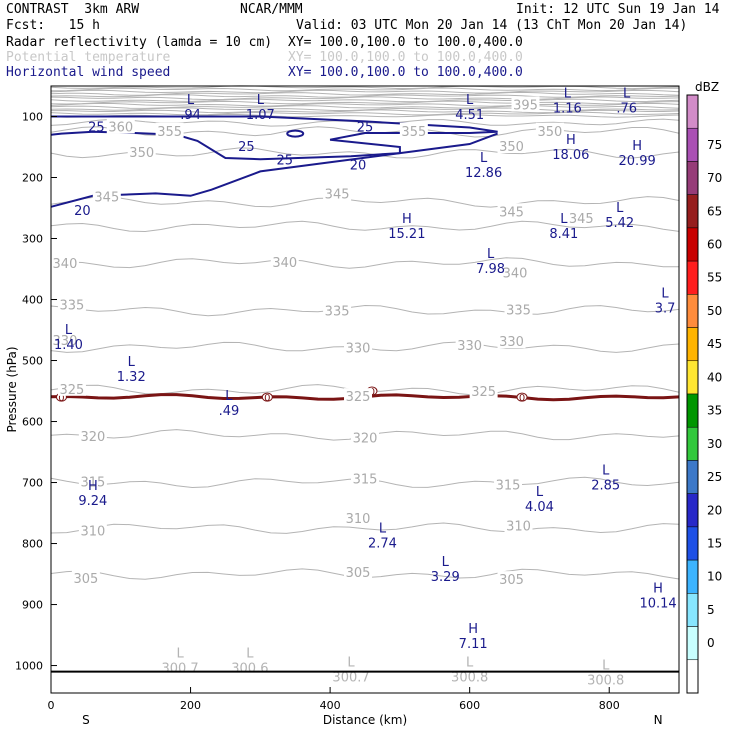 This screenshot has height=740, width=740. What do you see at coordinates (619, 223) in the screenshot?
I see `extremum-value: 5.42` at bounding box center [619, 223].